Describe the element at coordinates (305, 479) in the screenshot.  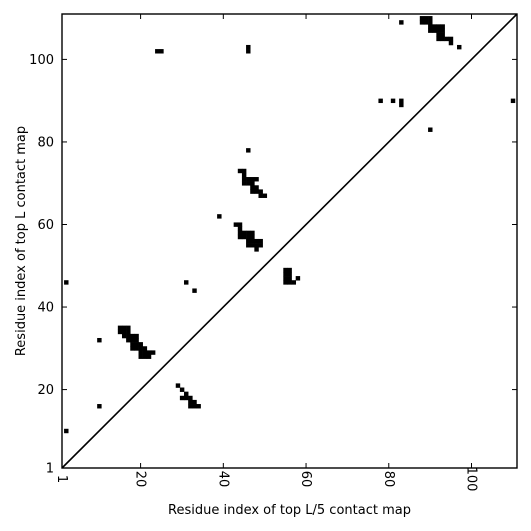
I see `x-tick-label: 60` at that location.